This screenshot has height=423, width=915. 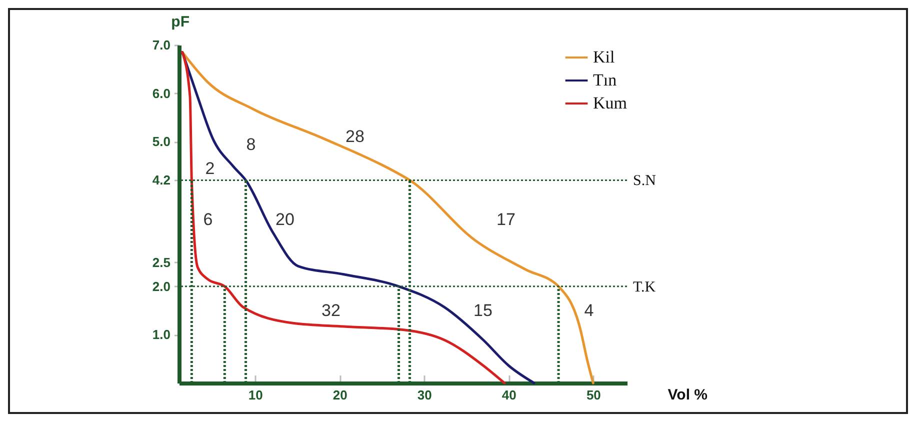 I want to click on y-tick-label: 7.0, so click(x=161, y=45).